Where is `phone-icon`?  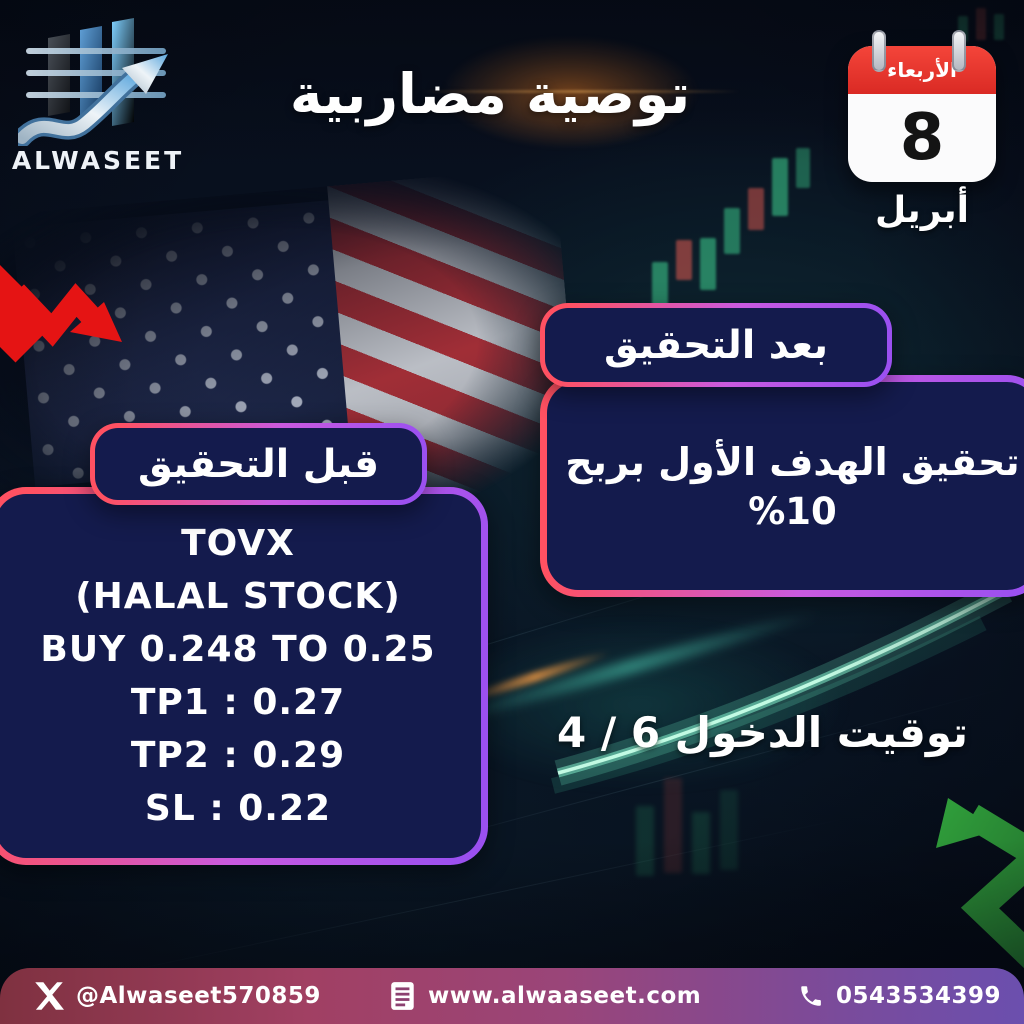
phone-icon is located at coordinates (811, 996).